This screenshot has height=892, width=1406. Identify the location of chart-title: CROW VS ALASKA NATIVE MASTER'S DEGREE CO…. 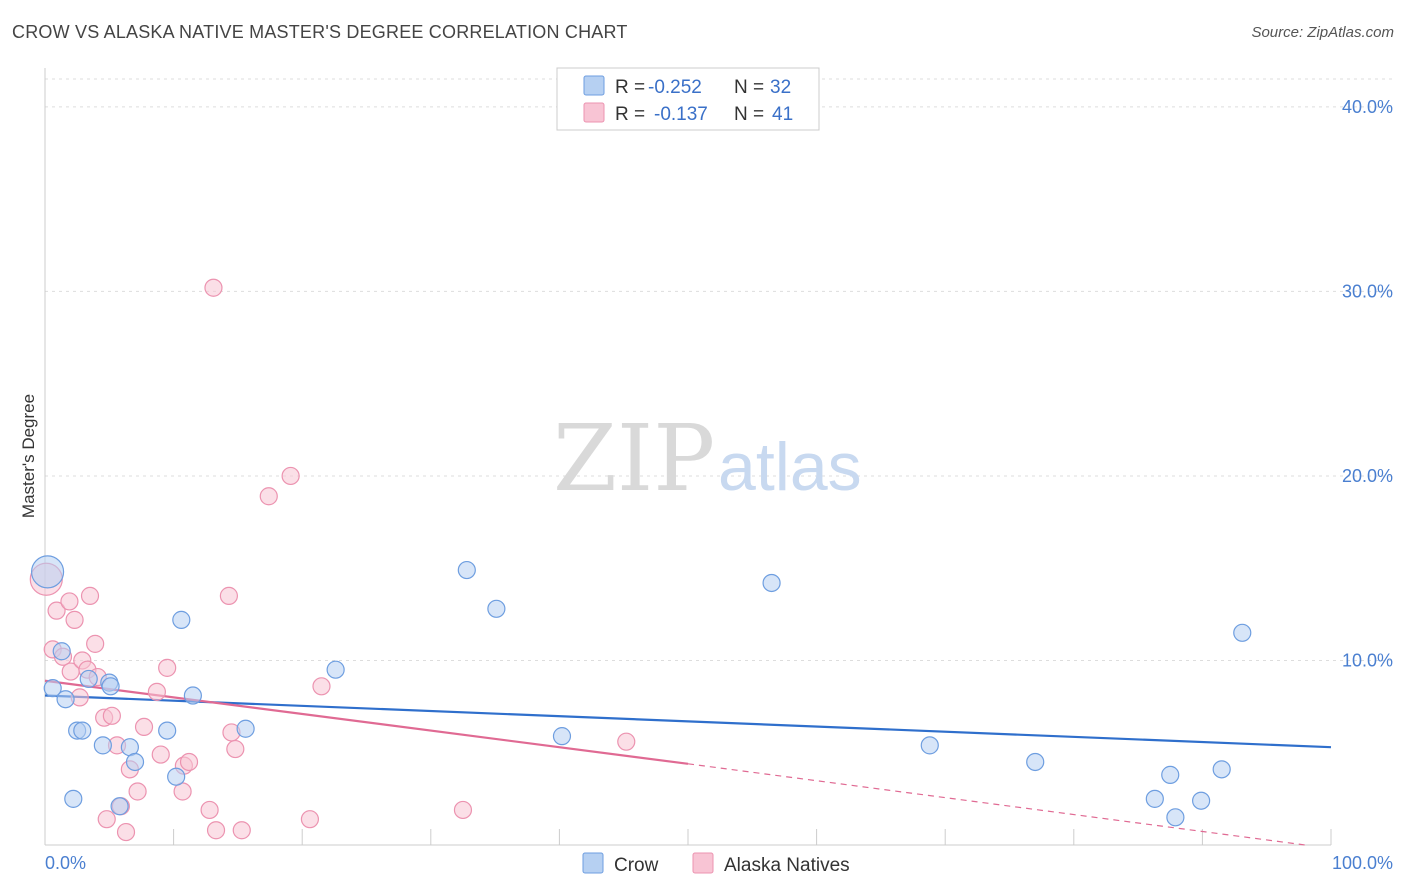
(320, 32).